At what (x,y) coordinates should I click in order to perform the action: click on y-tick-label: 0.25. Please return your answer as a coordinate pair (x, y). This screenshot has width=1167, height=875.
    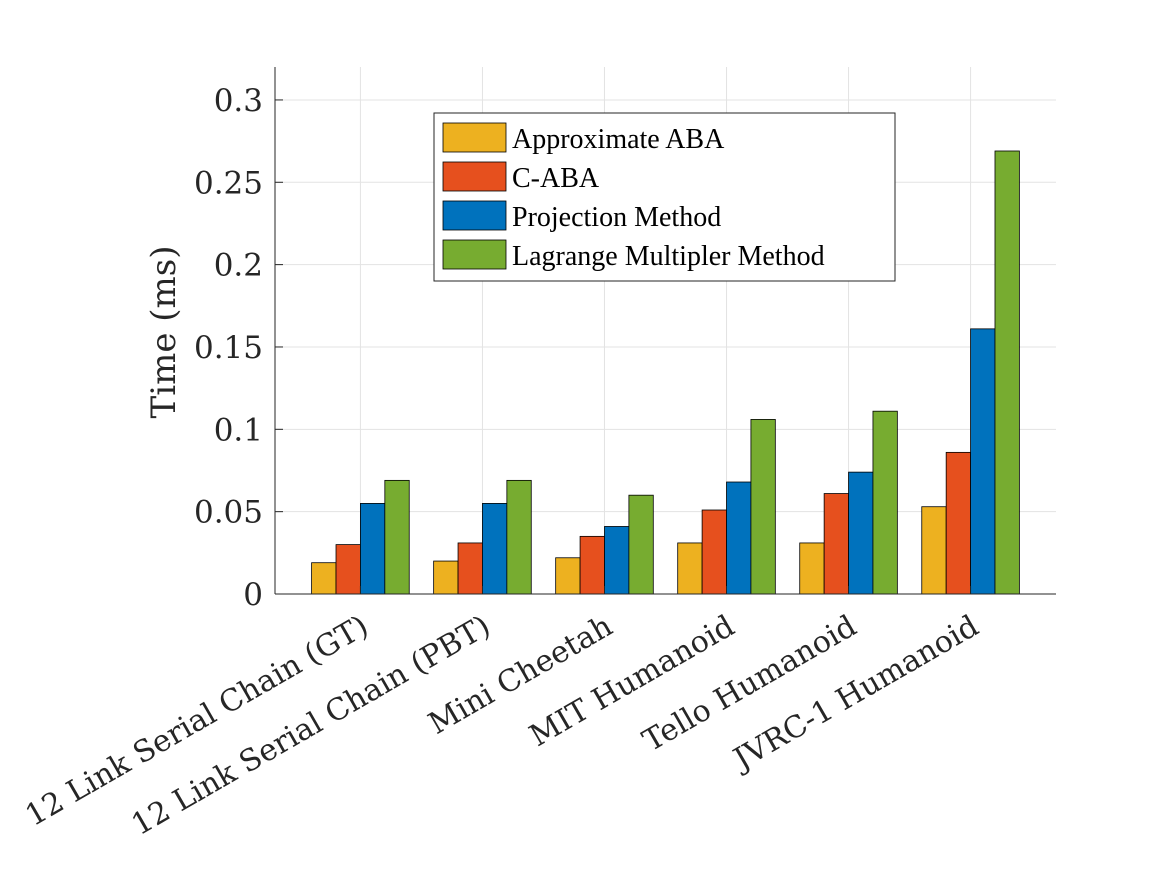
    Looking at the image, I should click on (228, 183).